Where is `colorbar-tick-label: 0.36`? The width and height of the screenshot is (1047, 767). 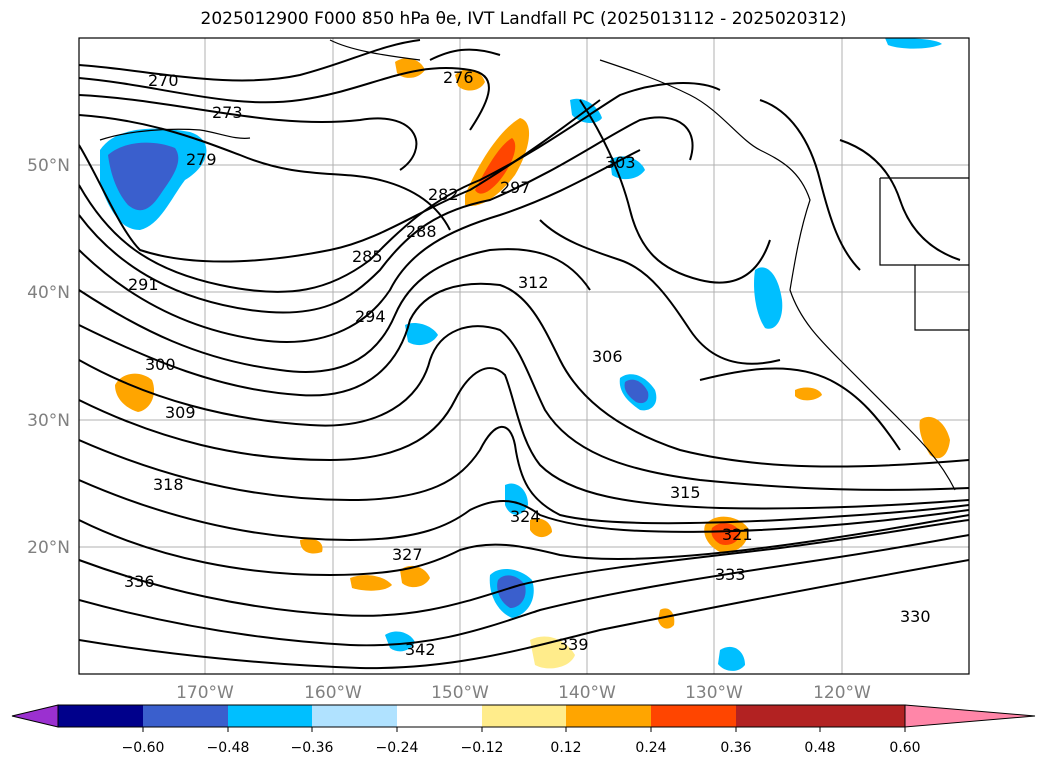
colorbar-tick-label: 0.36 is located at coordinates (735, 748).